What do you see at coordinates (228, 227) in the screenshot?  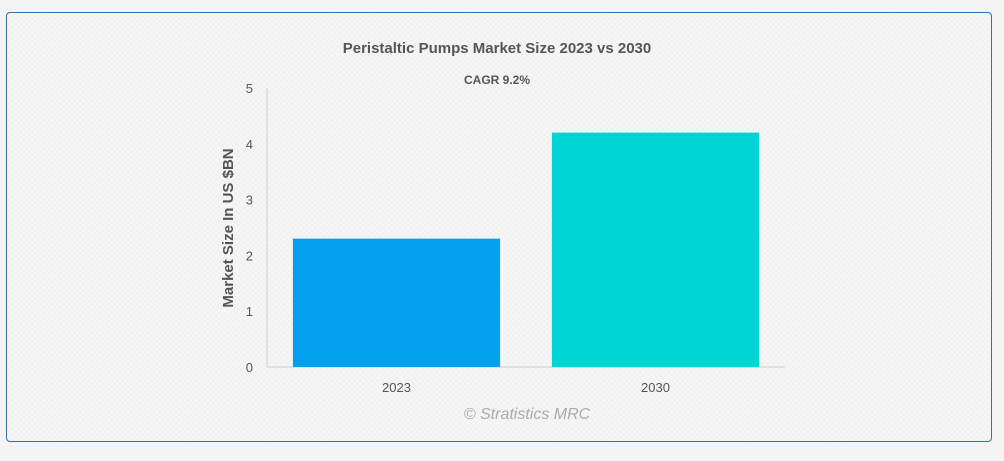 I see `y-axis-label: Market Size In US $BN` at bounding box center [228, 227].